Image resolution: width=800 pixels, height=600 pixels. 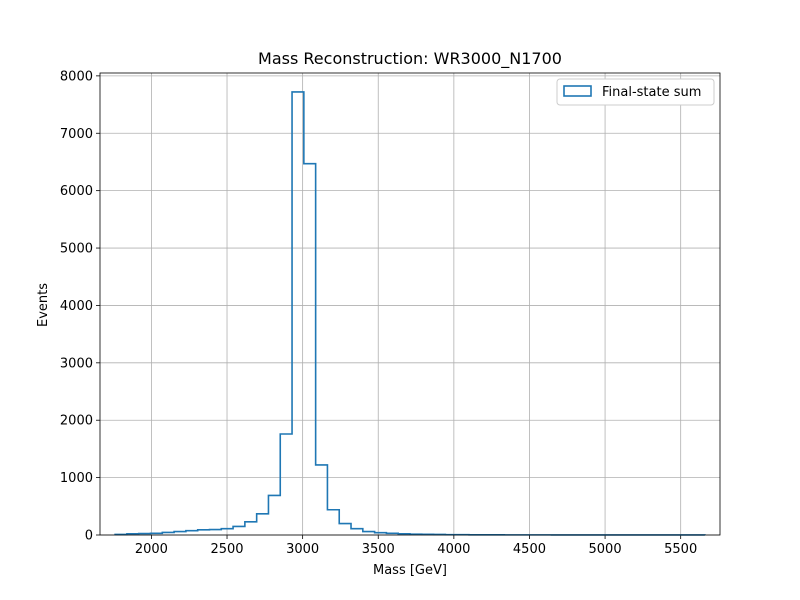 I want to click on legend-frame, so click(x=635, y=92).